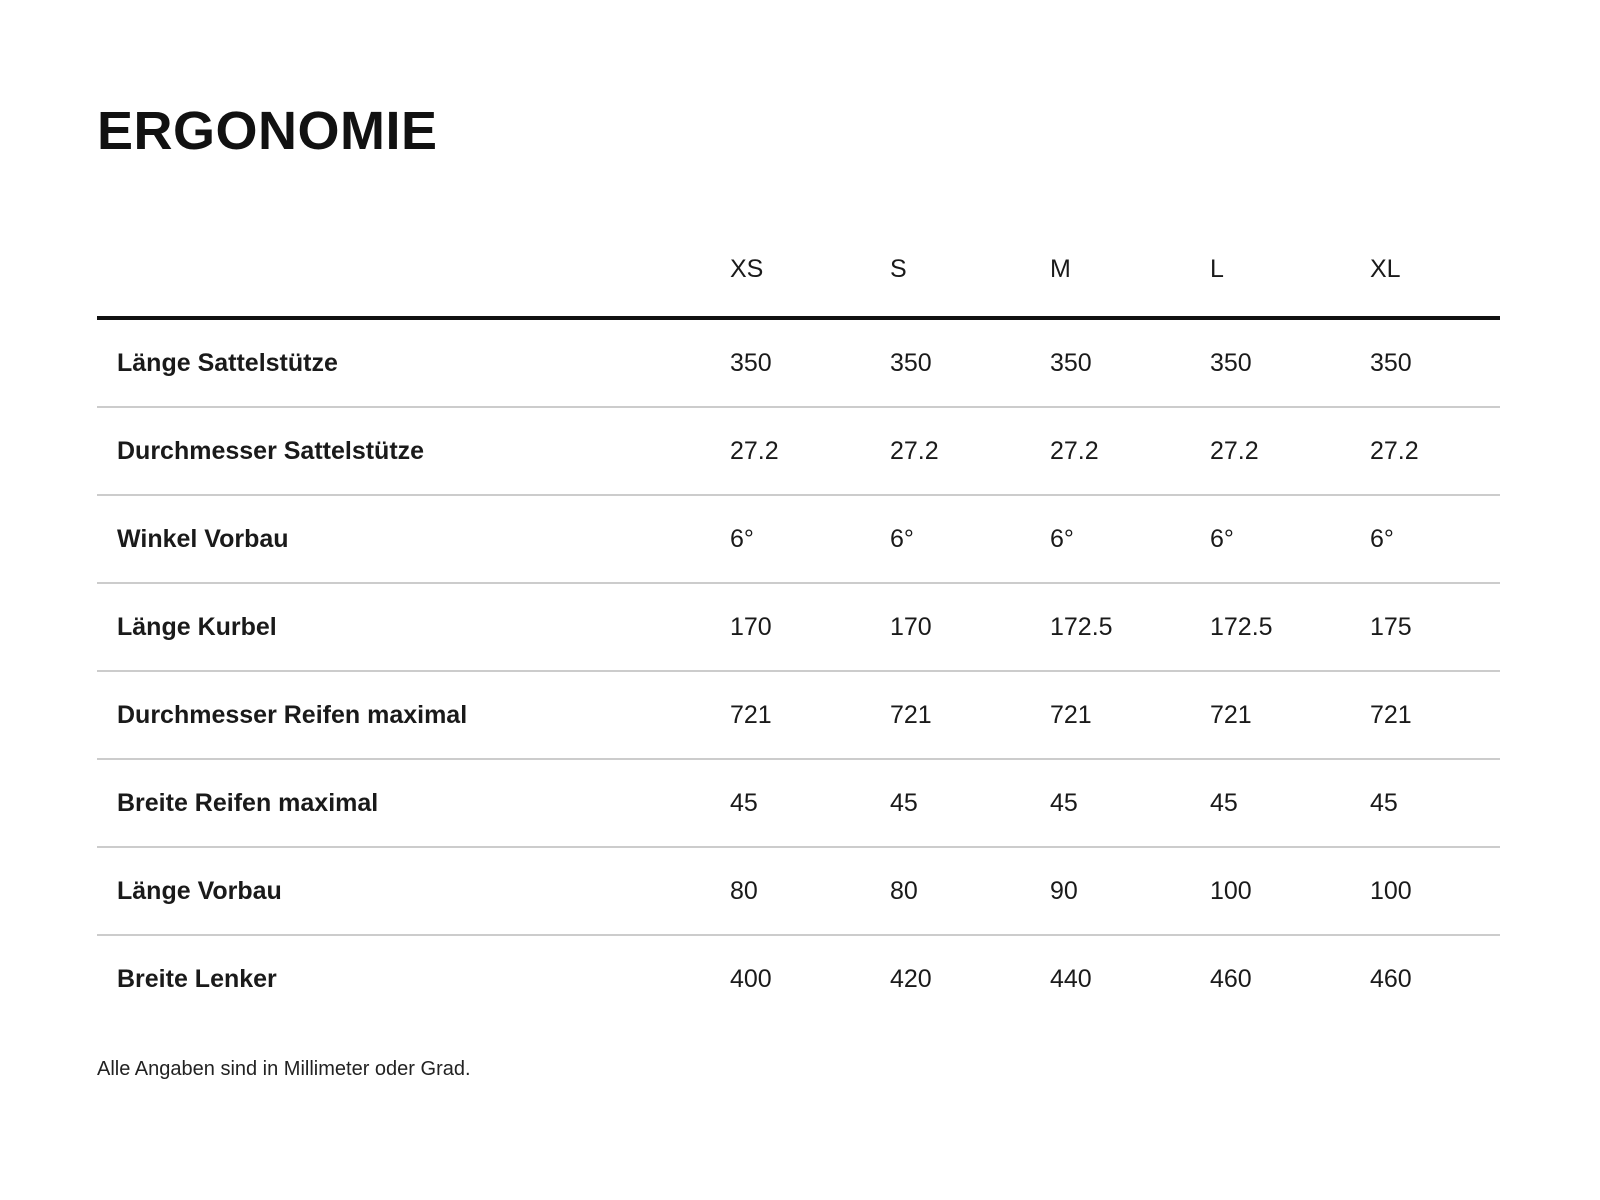 This screenshot has width=1600, height=1200. I want to click on column-header-m: M, so click(1130, 271).